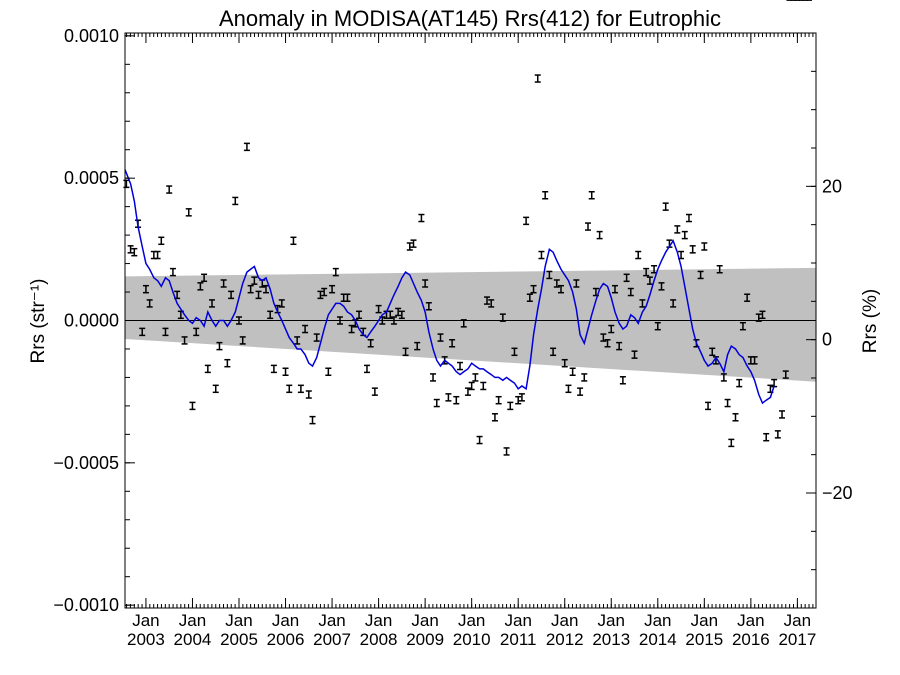  What do you see at coordinates (837, 493) in the screenshot?
I see `y2-tick-label: −20` at bounding box center [837, 493].